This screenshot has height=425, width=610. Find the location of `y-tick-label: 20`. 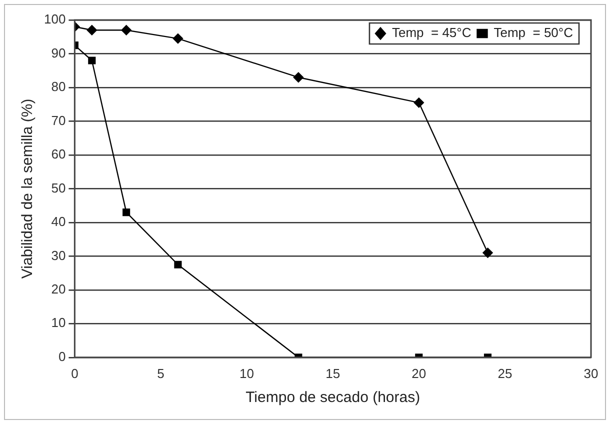

y-tick-label: 20 is located at coordinates (58, 289).